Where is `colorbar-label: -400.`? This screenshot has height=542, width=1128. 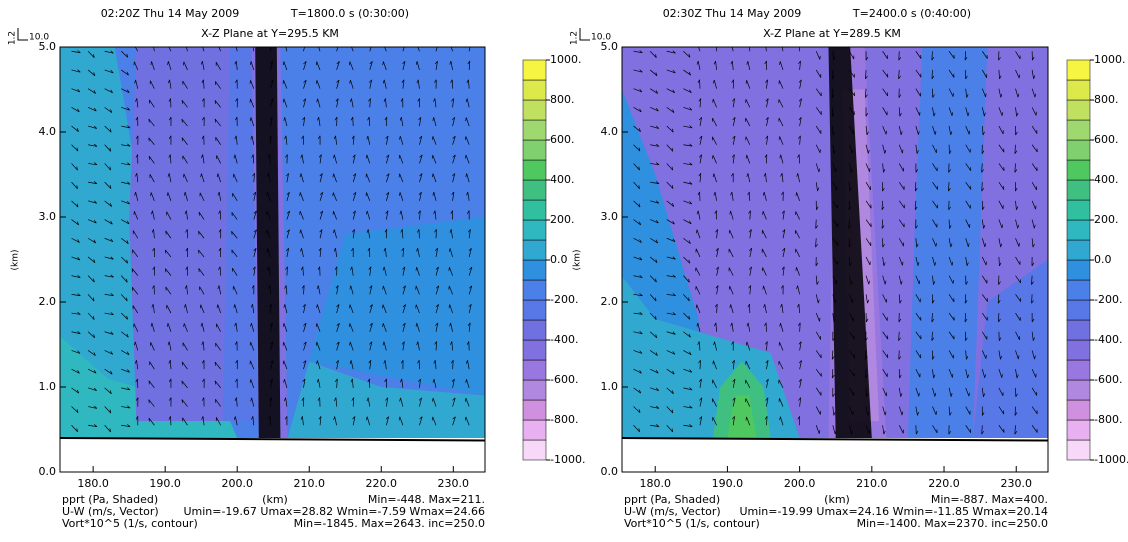
colorbar-label: -400. is located at coordinates (1108, 339).